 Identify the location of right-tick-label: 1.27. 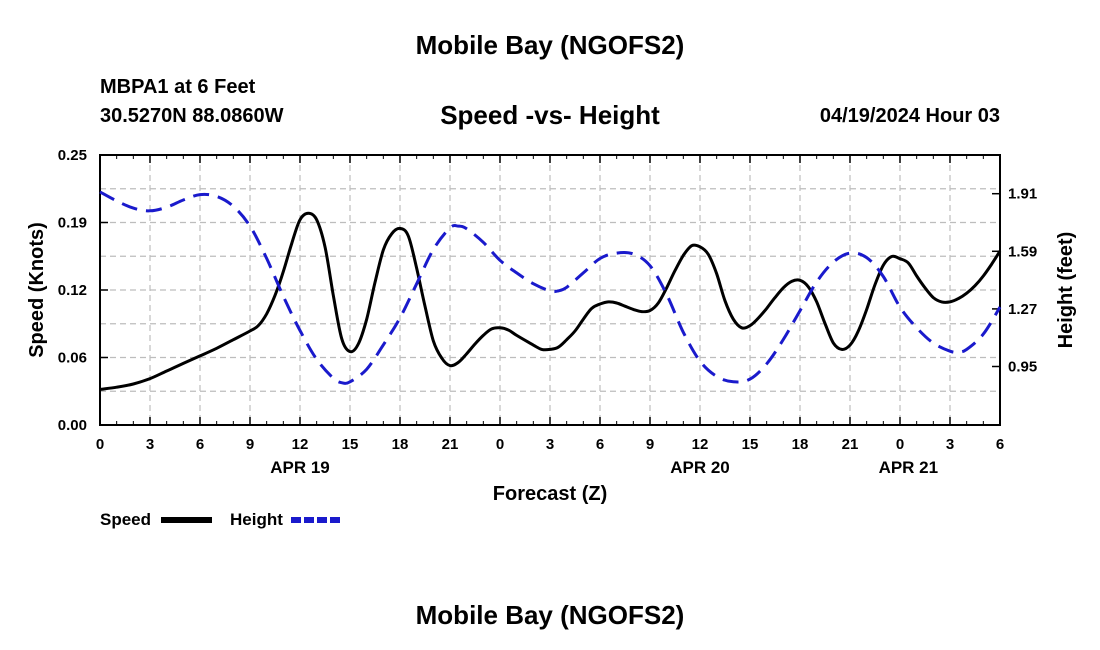
(1022, 309).